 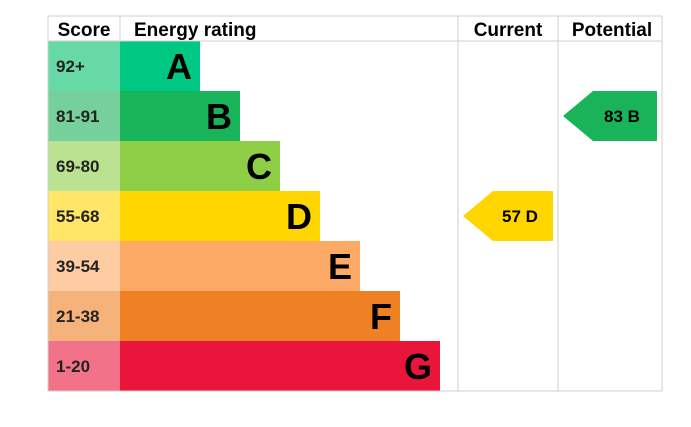 What do you see at coordinates (381, 316) in the screenshot?
I see `band-letter-f: F` at bounding box center [381, 316].